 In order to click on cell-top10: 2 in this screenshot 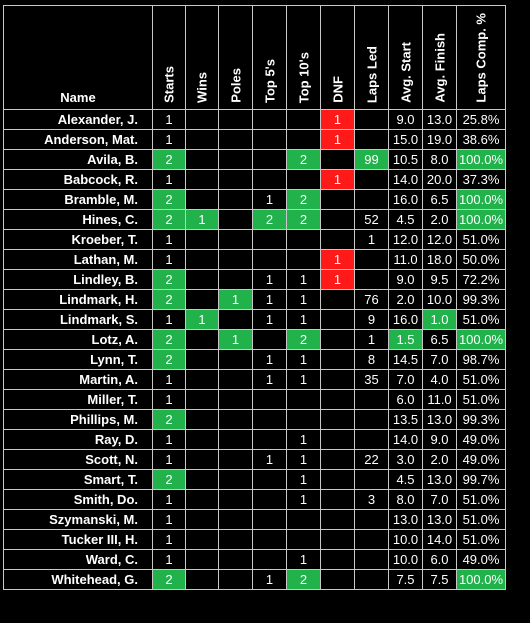, I will do `click(303, 199)`.